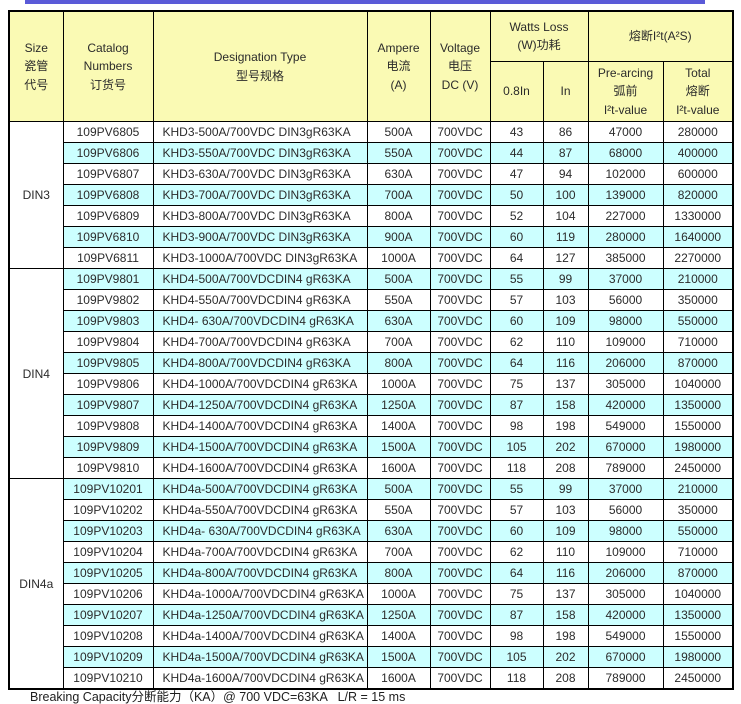 This screenshot has height=704, width=741. What do you see at coordinates (260, 384) in the screenshot?
I see `designation-cell: KHD4-1000A/700VDCDIN4 gR63KA` at bounding box center [260, 384].